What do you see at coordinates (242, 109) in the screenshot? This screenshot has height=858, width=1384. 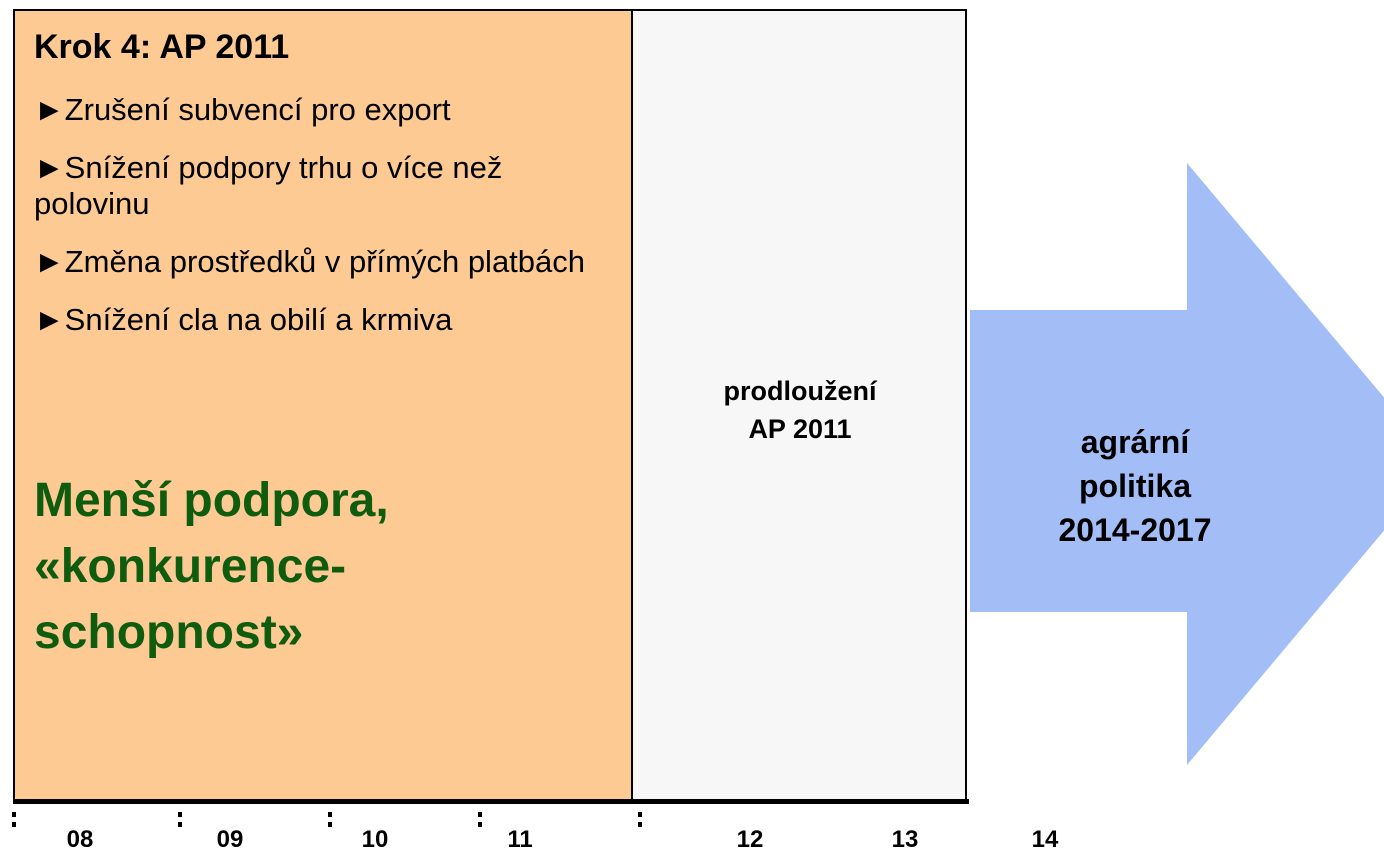 I see `bullet: ►Zrušení subvencí pro export` at bounding box center [242, 109].